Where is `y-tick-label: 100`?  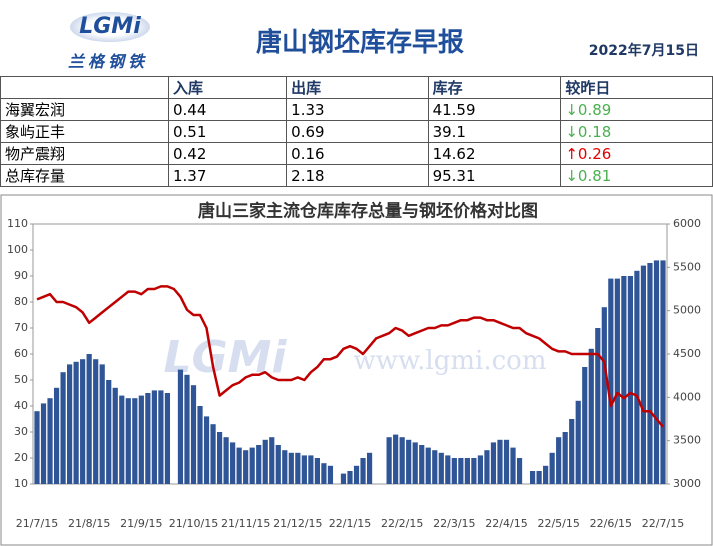 y-tick-label: 100 is located at coordinates (17, 249).